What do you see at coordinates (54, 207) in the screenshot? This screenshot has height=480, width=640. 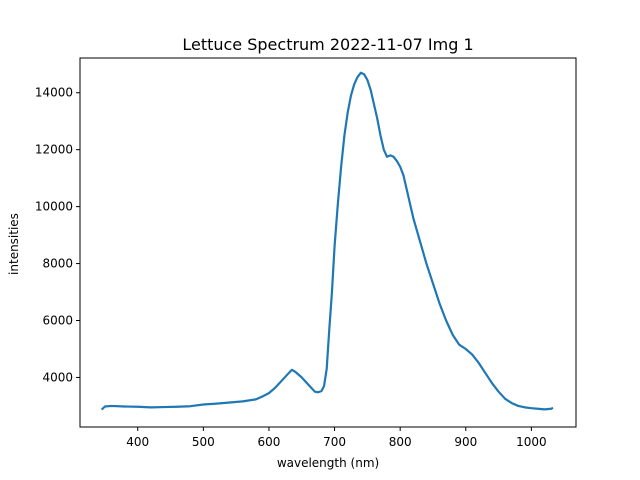 I see `y-tick-label: 10000` at bounding box center [54, 207].